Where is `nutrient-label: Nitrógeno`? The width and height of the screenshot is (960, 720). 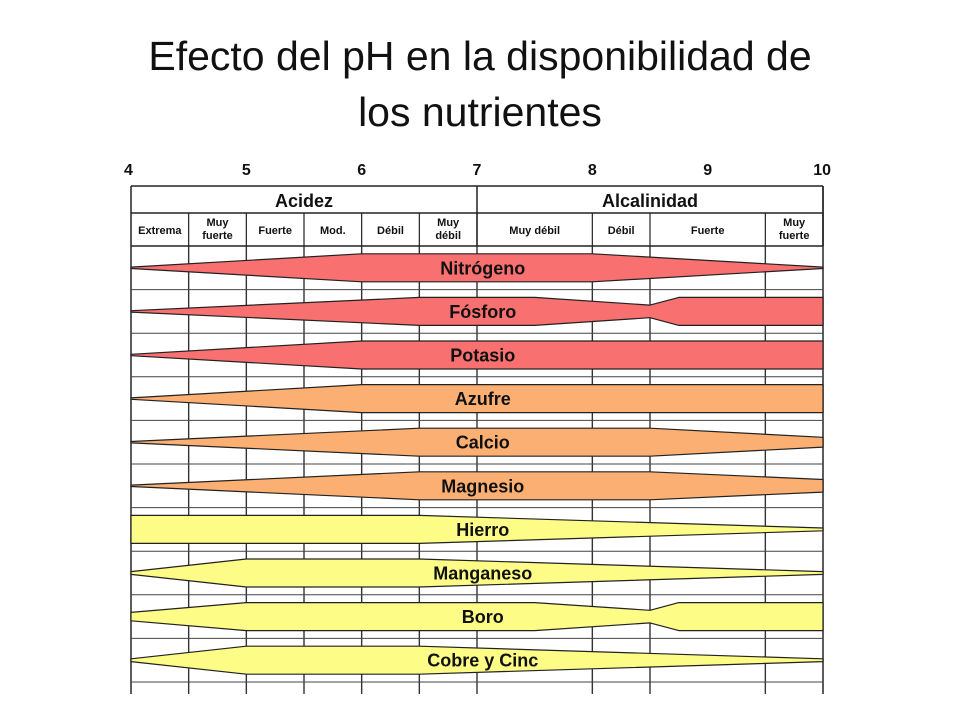
nutrient-label: Nitrógeno is located at coordinates (482, 268).